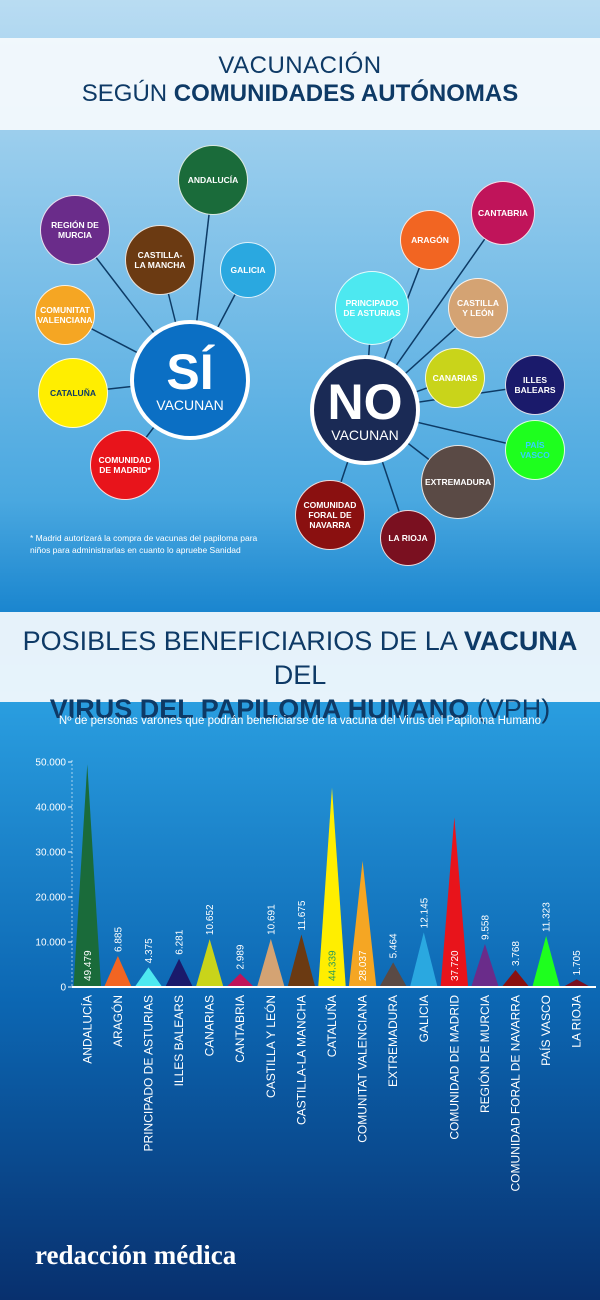 Image resolution: width=600 pixels, height=1300 pixels. Describe the element at coordinates (50, 898) in the screenshot. I see `y-tick-label: 20.000` at that location.